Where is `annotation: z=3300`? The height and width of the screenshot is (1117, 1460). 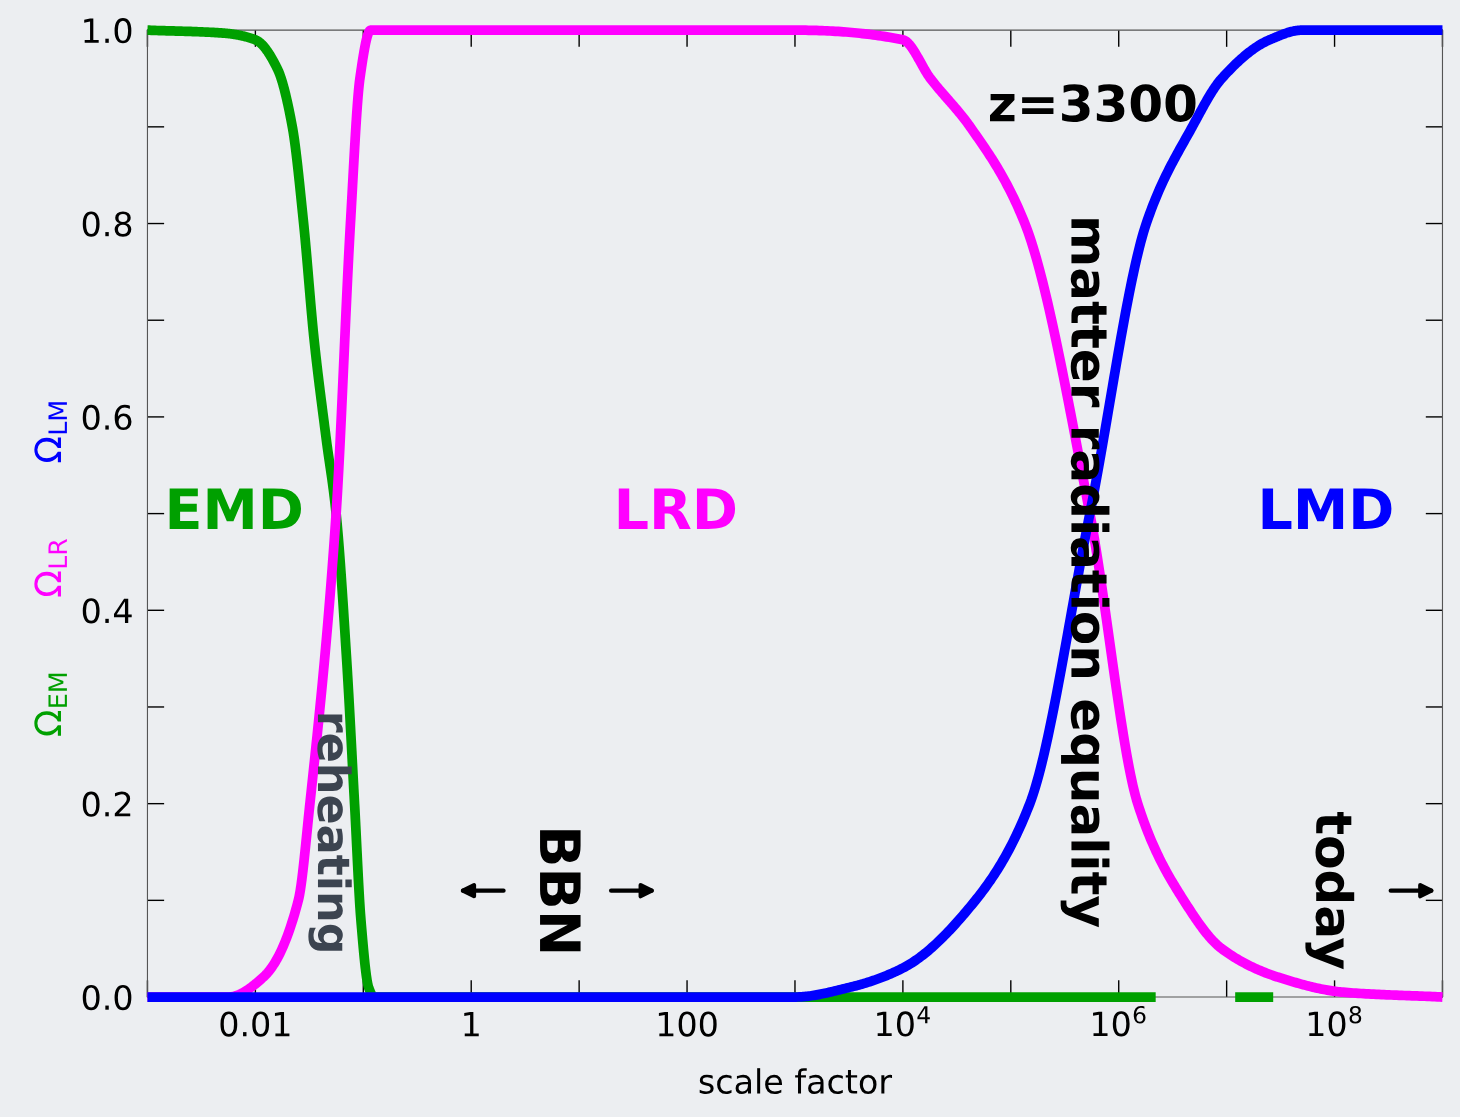
annotation: z=3300 is located at coordinates (1093, 103).